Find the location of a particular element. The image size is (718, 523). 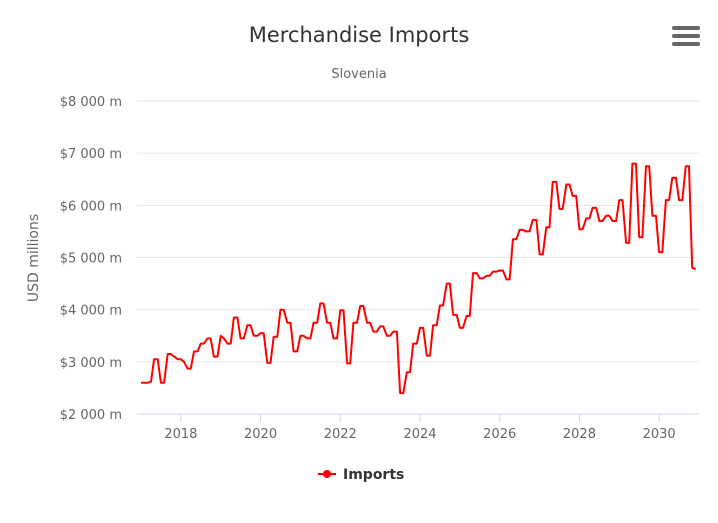

legend: Imports is located at coordinates (361, 475).